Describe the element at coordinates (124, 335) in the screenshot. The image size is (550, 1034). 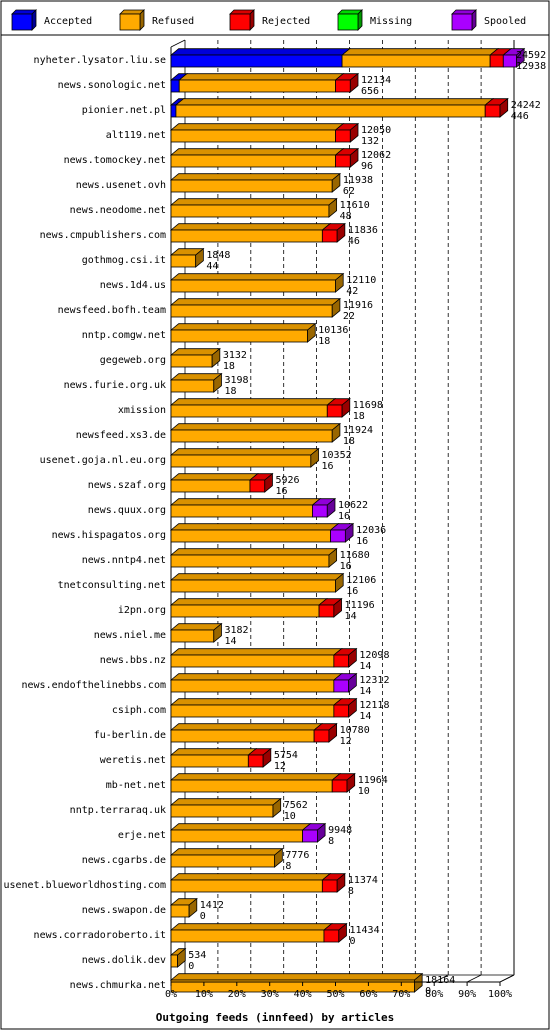
I see `category-label: nntp.comgw.net` at that location.